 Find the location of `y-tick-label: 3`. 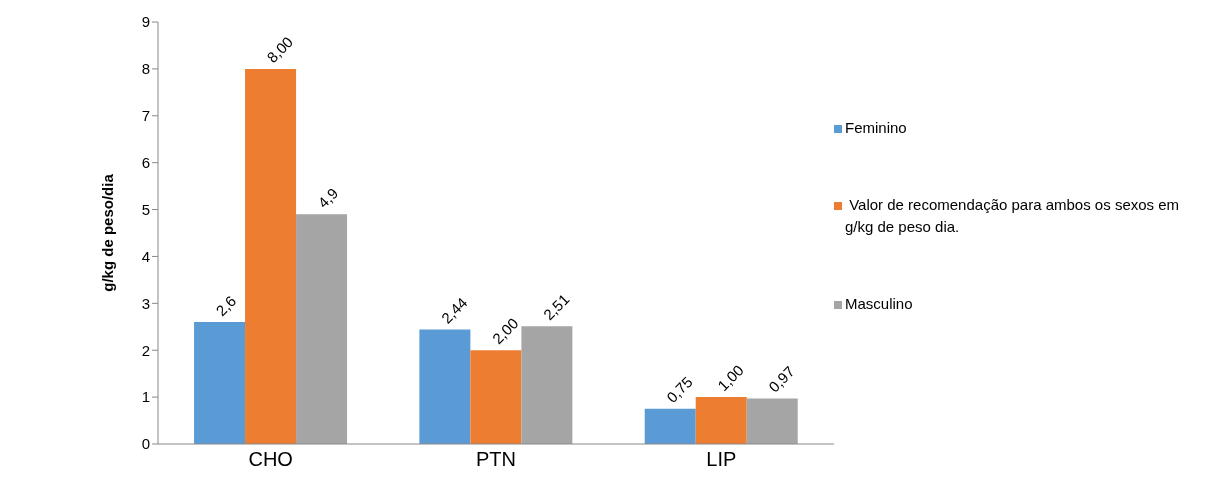

y-tick-label: 3 is located at coordinates (145, 303).